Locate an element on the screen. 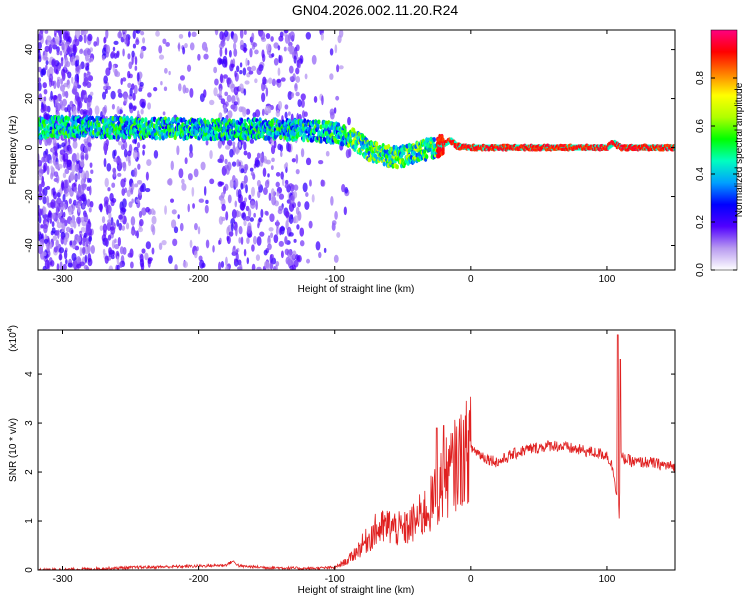  spectrogram-y-label: Frequency (Hz) is located at coordinates (13, 150).